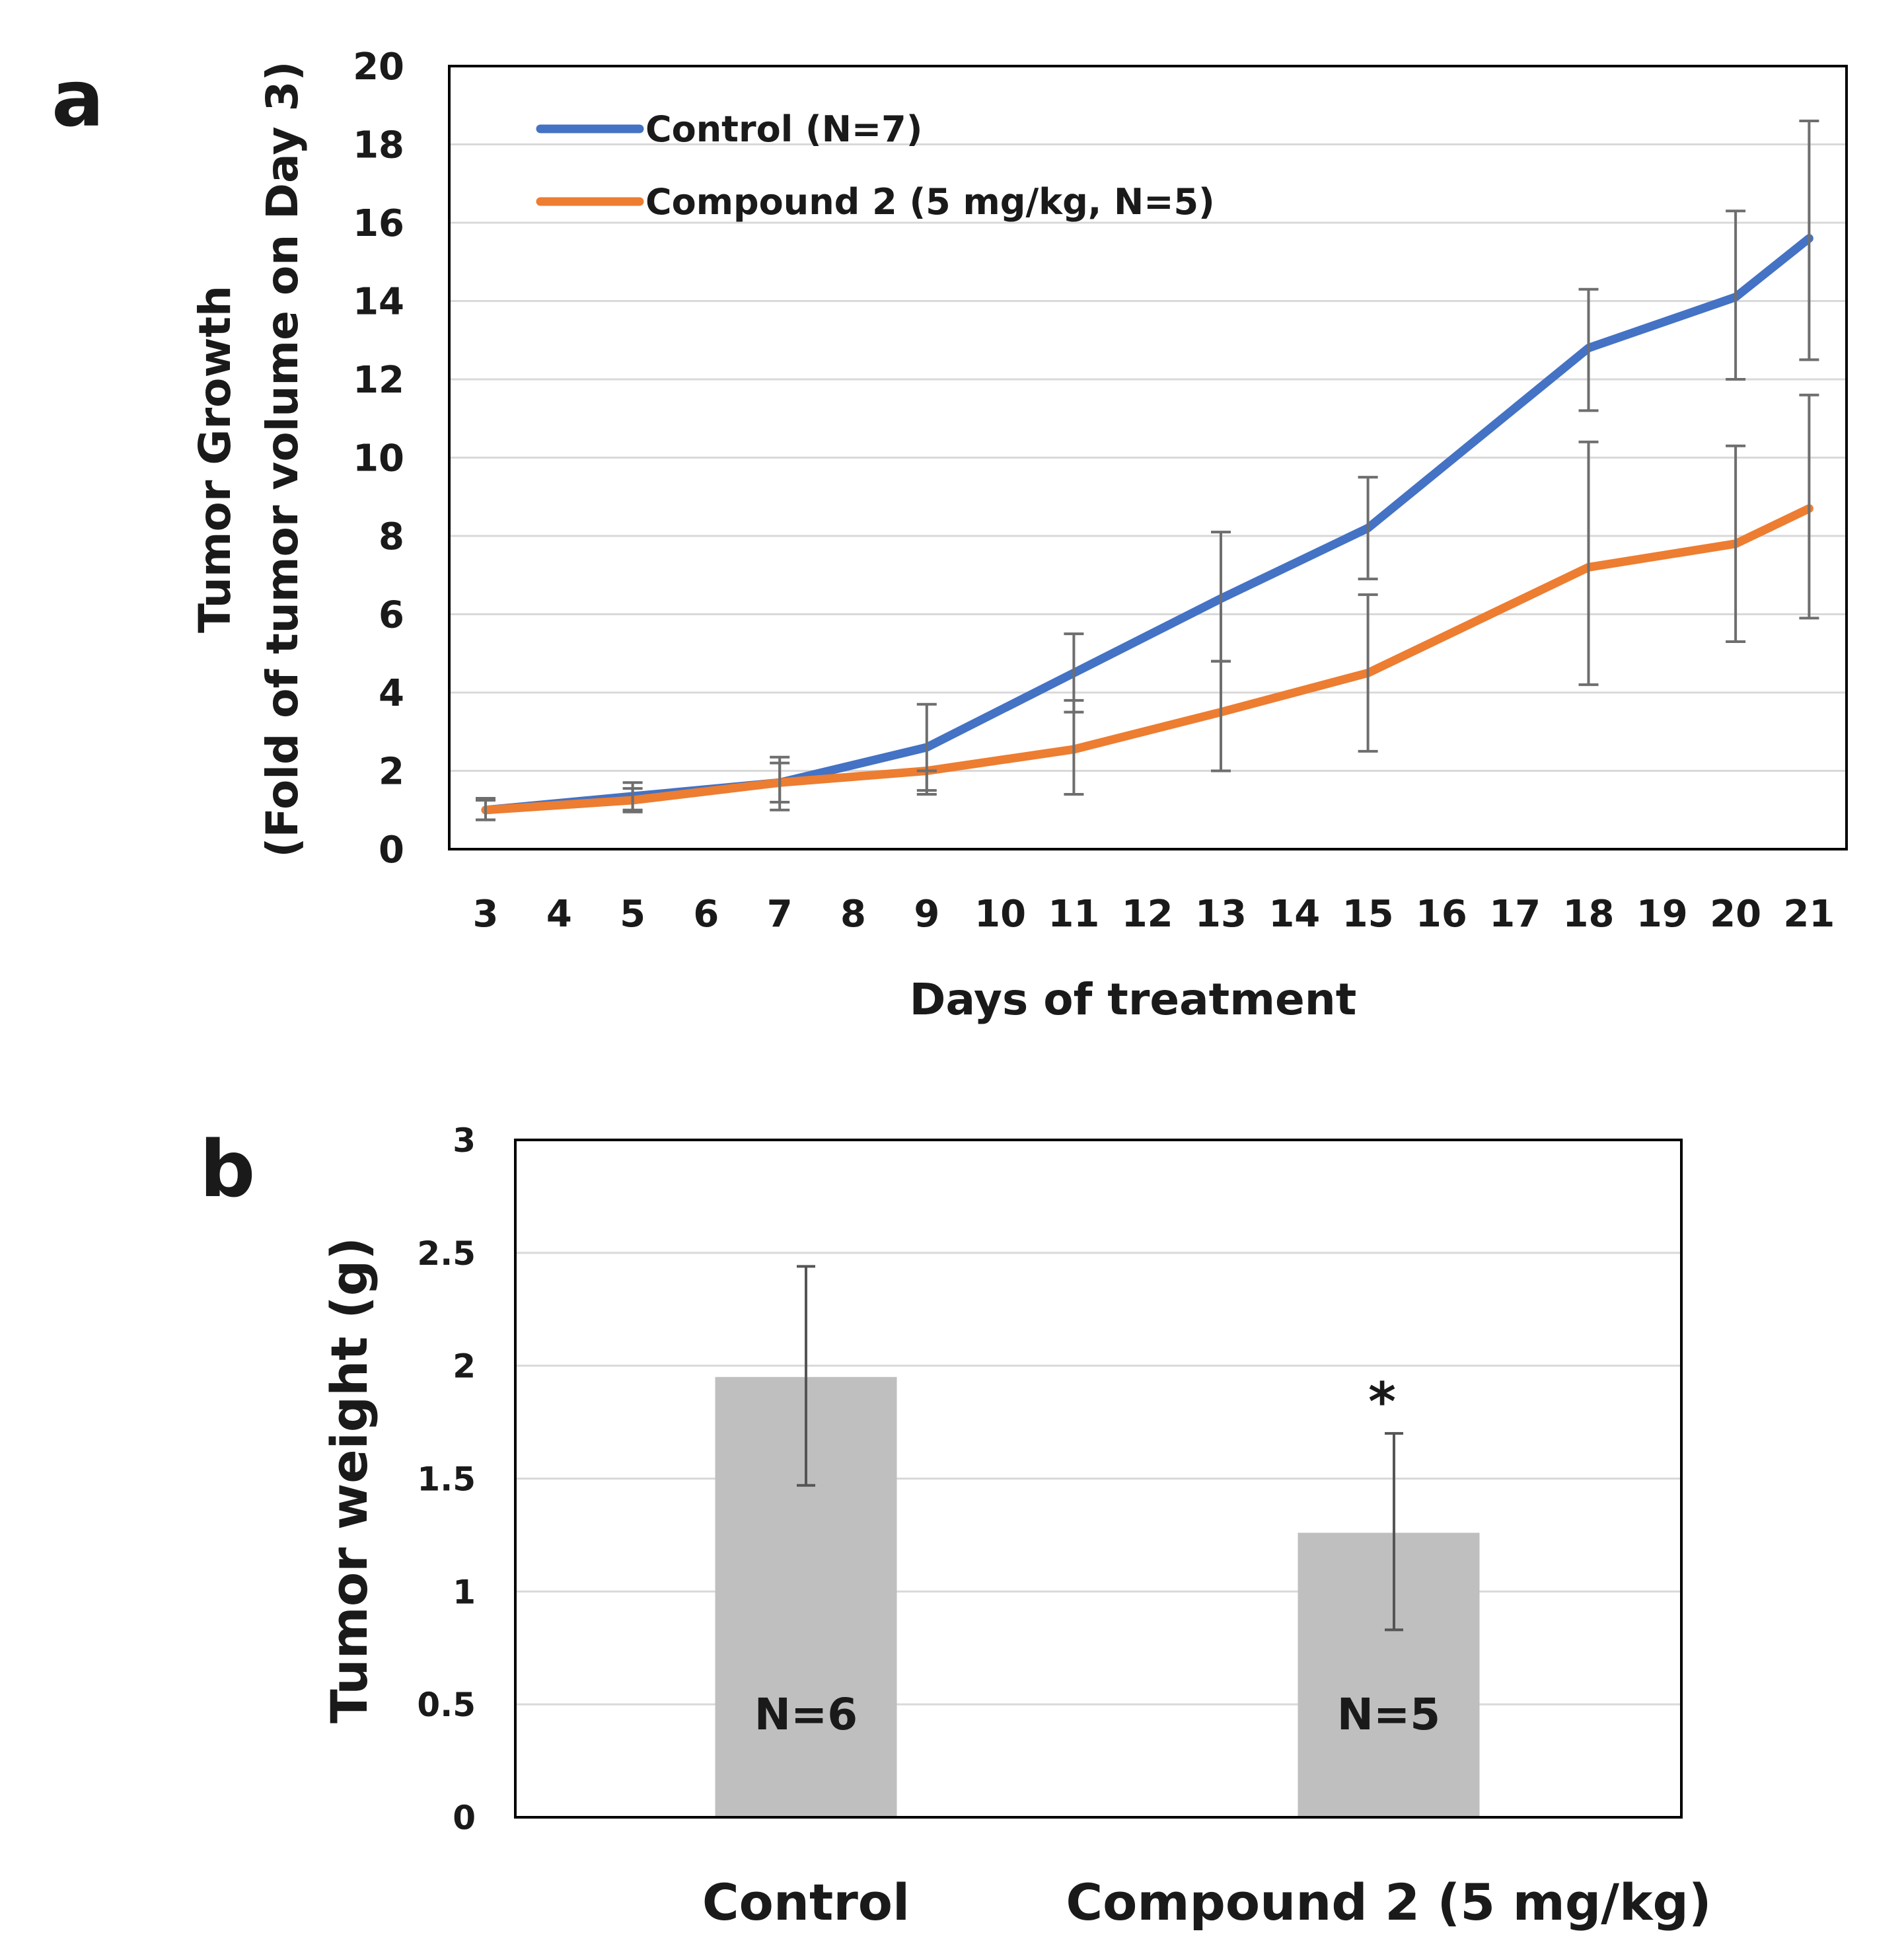 This screenshot has height=1960, width=1904. What do you see at coordinates (706, 914) in the screenshot?
I see `x-tick-label-a: 6` at bounding box center [706, 914].